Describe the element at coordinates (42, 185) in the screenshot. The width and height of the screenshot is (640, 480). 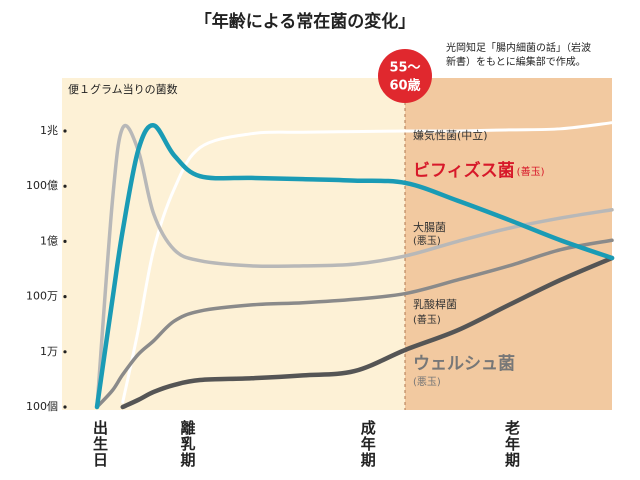
I see `y-tick-label: 100億` at that location.